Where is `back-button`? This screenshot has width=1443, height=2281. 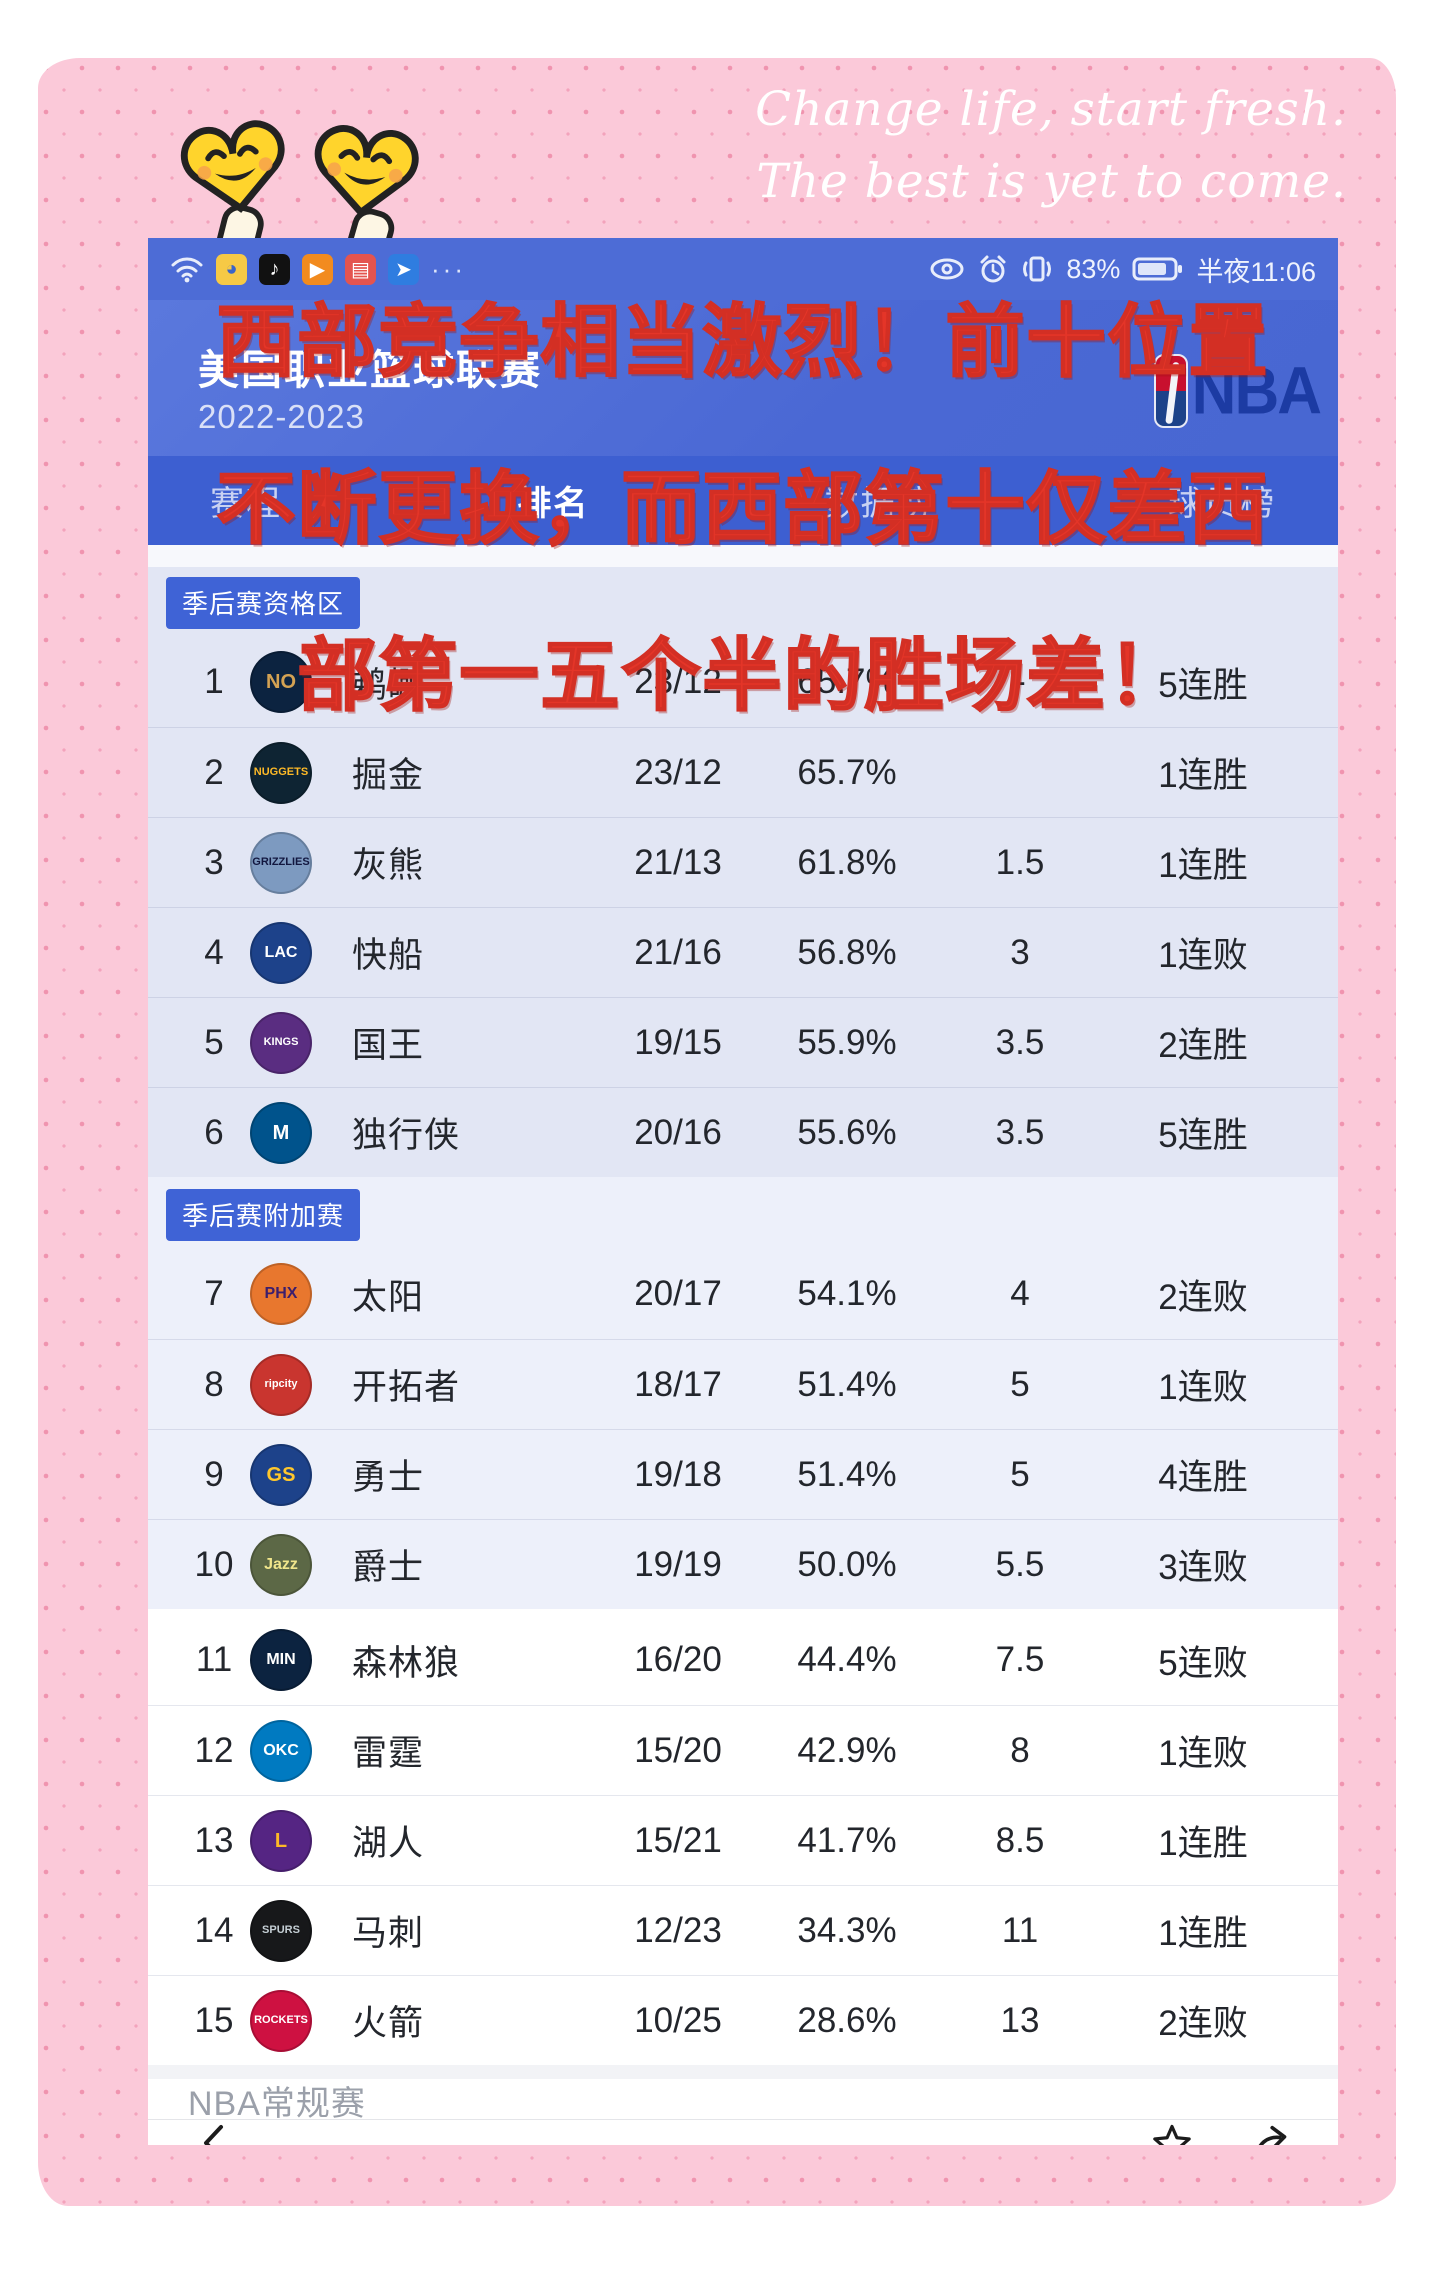
back-button is located at coordinates (213, 2134).